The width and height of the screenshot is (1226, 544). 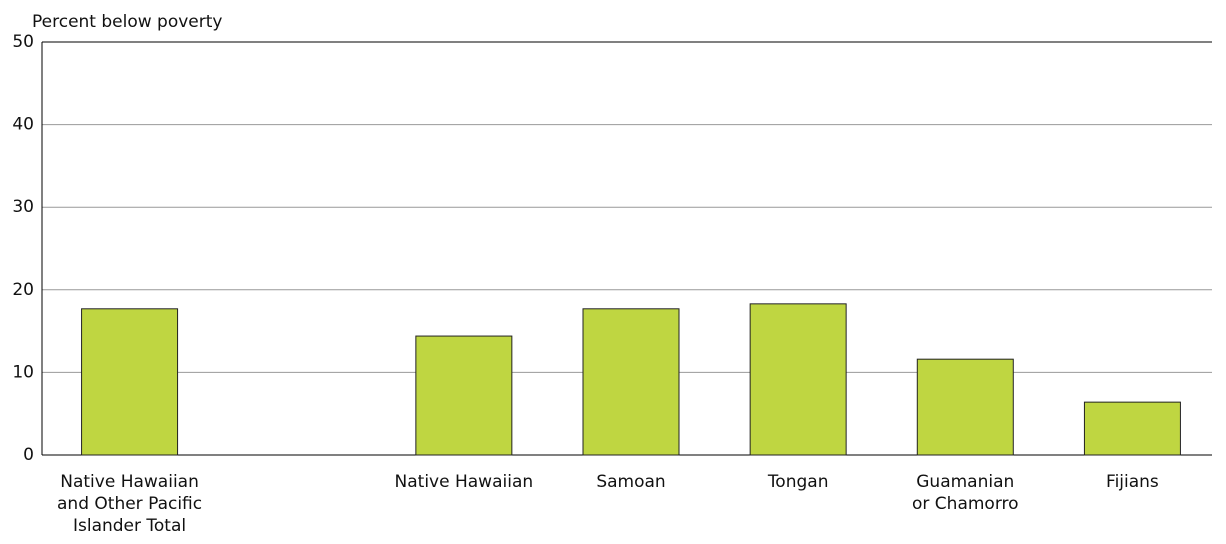 What do you see at coordinates (28, 455) in the screenshot?
I see `y-tick-label: 0` at bounding box center [28, 455].